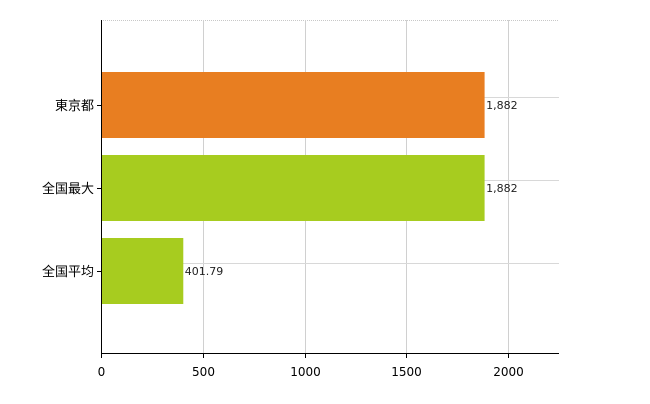  Describe the element at coordinates (508, 372) in the screenshot. I see `x-tick-label-2000: 2000` at that location.